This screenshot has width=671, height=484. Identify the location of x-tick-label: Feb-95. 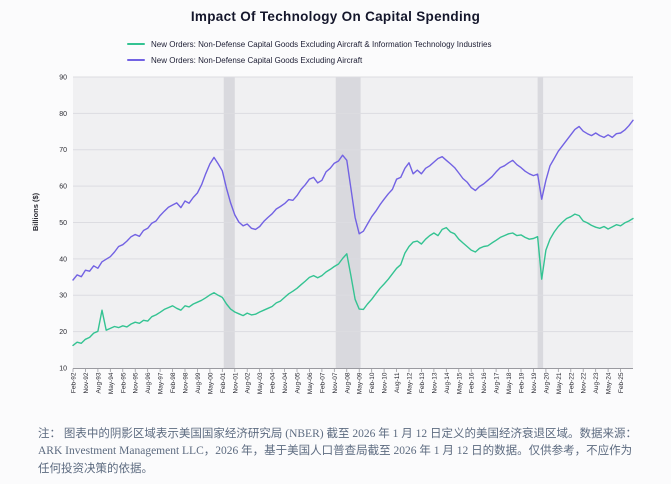
(123, 382).